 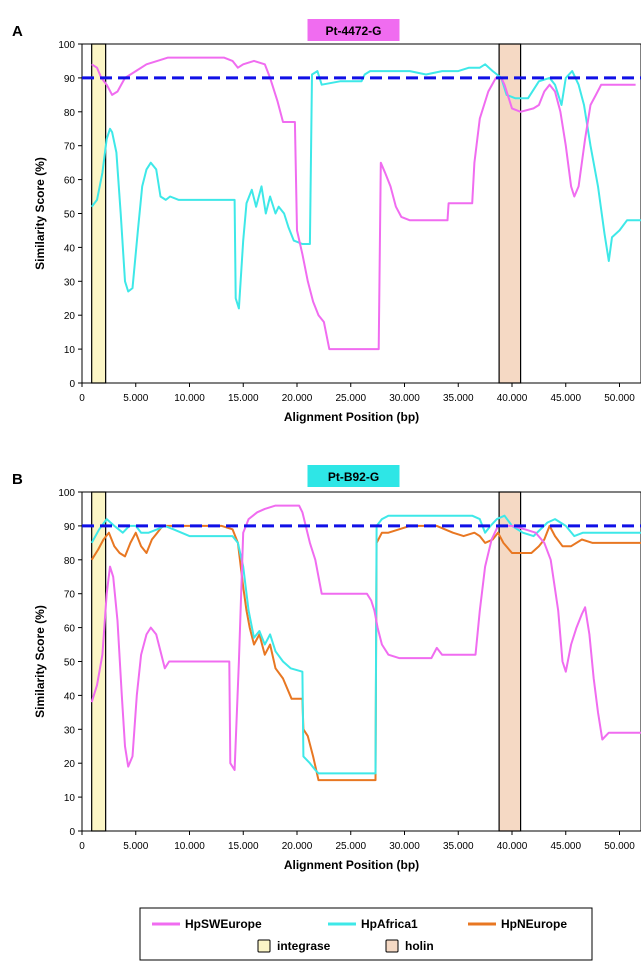 I want to click on region-holin, so click(x=510, y=213).